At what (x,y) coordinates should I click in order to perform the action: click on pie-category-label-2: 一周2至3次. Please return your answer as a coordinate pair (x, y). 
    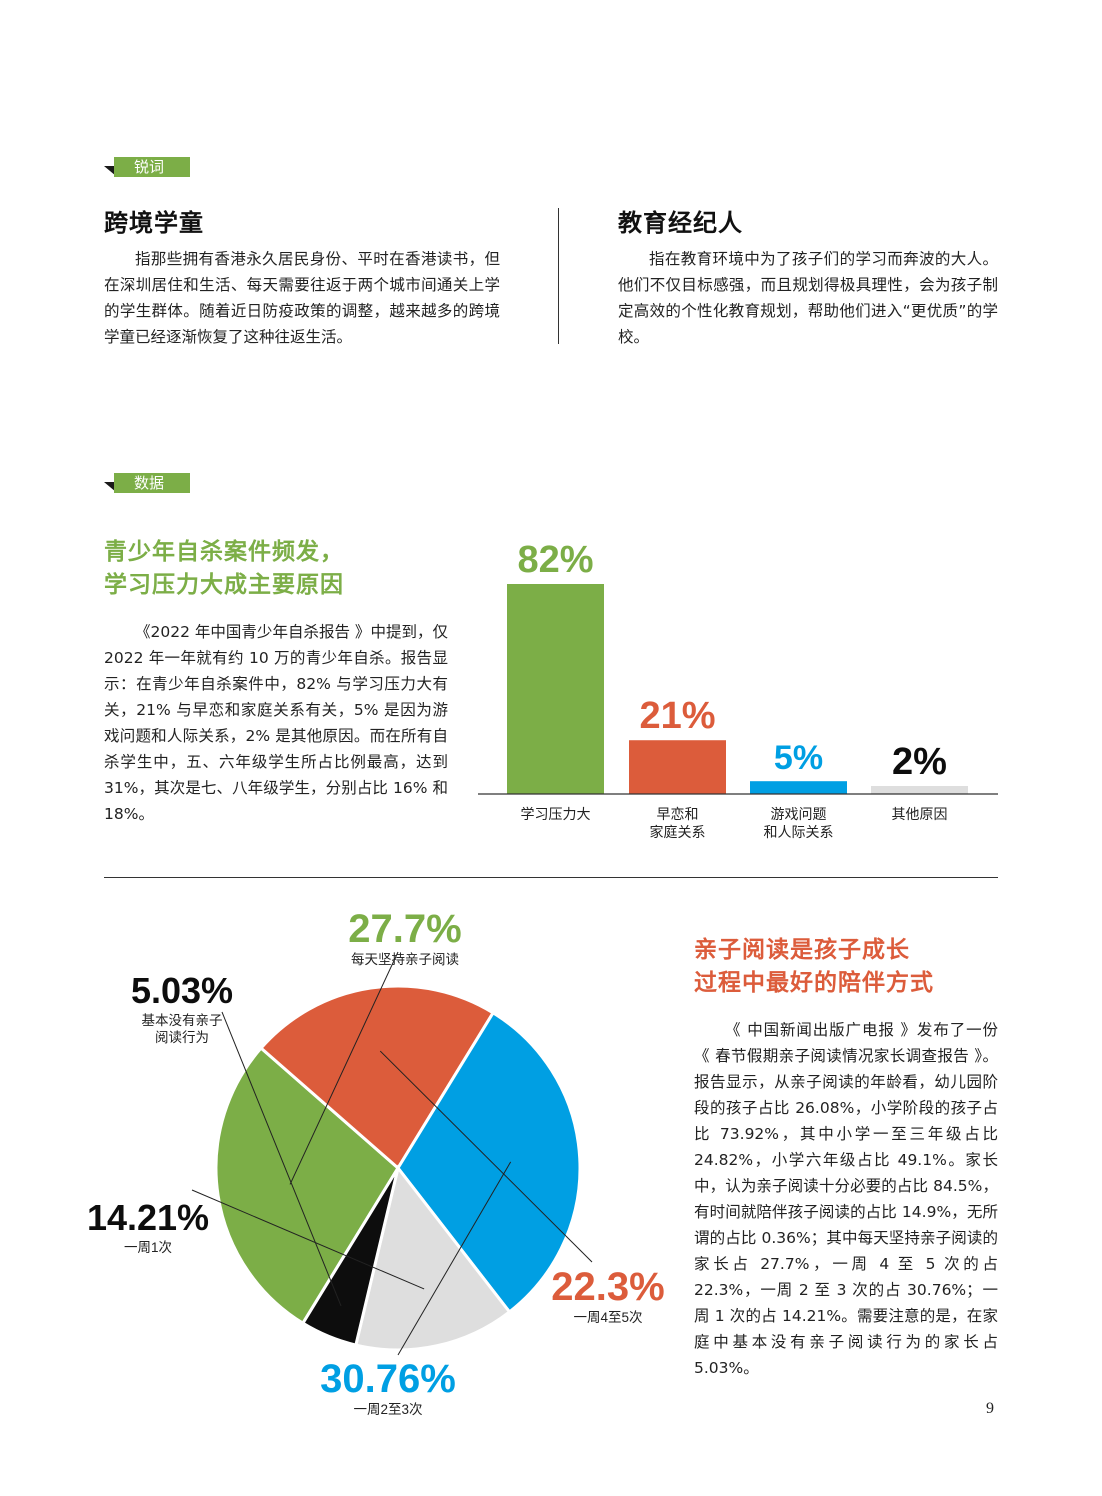
    Looking at the image, I should click on (387, 1409).